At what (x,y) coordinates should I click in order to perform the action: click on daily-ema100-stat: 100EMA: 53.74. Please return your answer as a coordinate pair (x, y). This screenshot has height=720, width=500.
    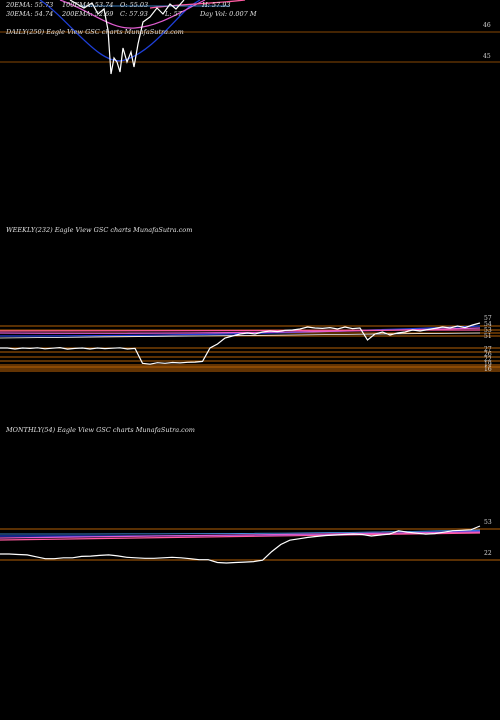
    Looking at the image, I should click on (88, 5).